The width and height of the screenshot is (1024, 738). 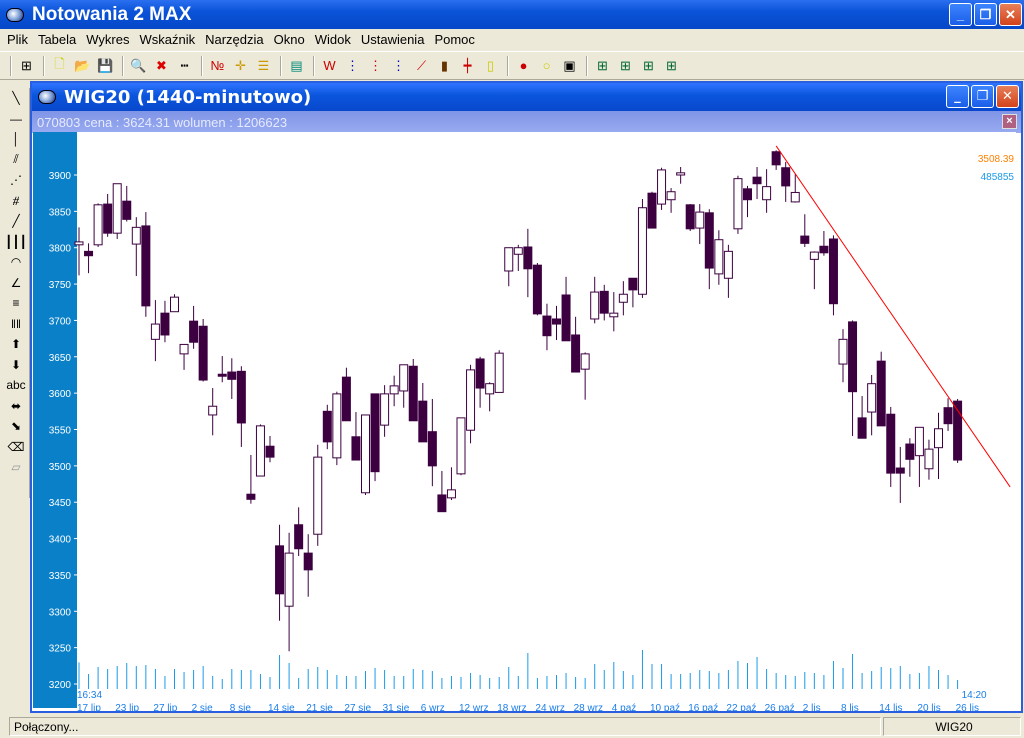 I want to click on layout-4-icon: ⊞, so click(x=671, y=65).